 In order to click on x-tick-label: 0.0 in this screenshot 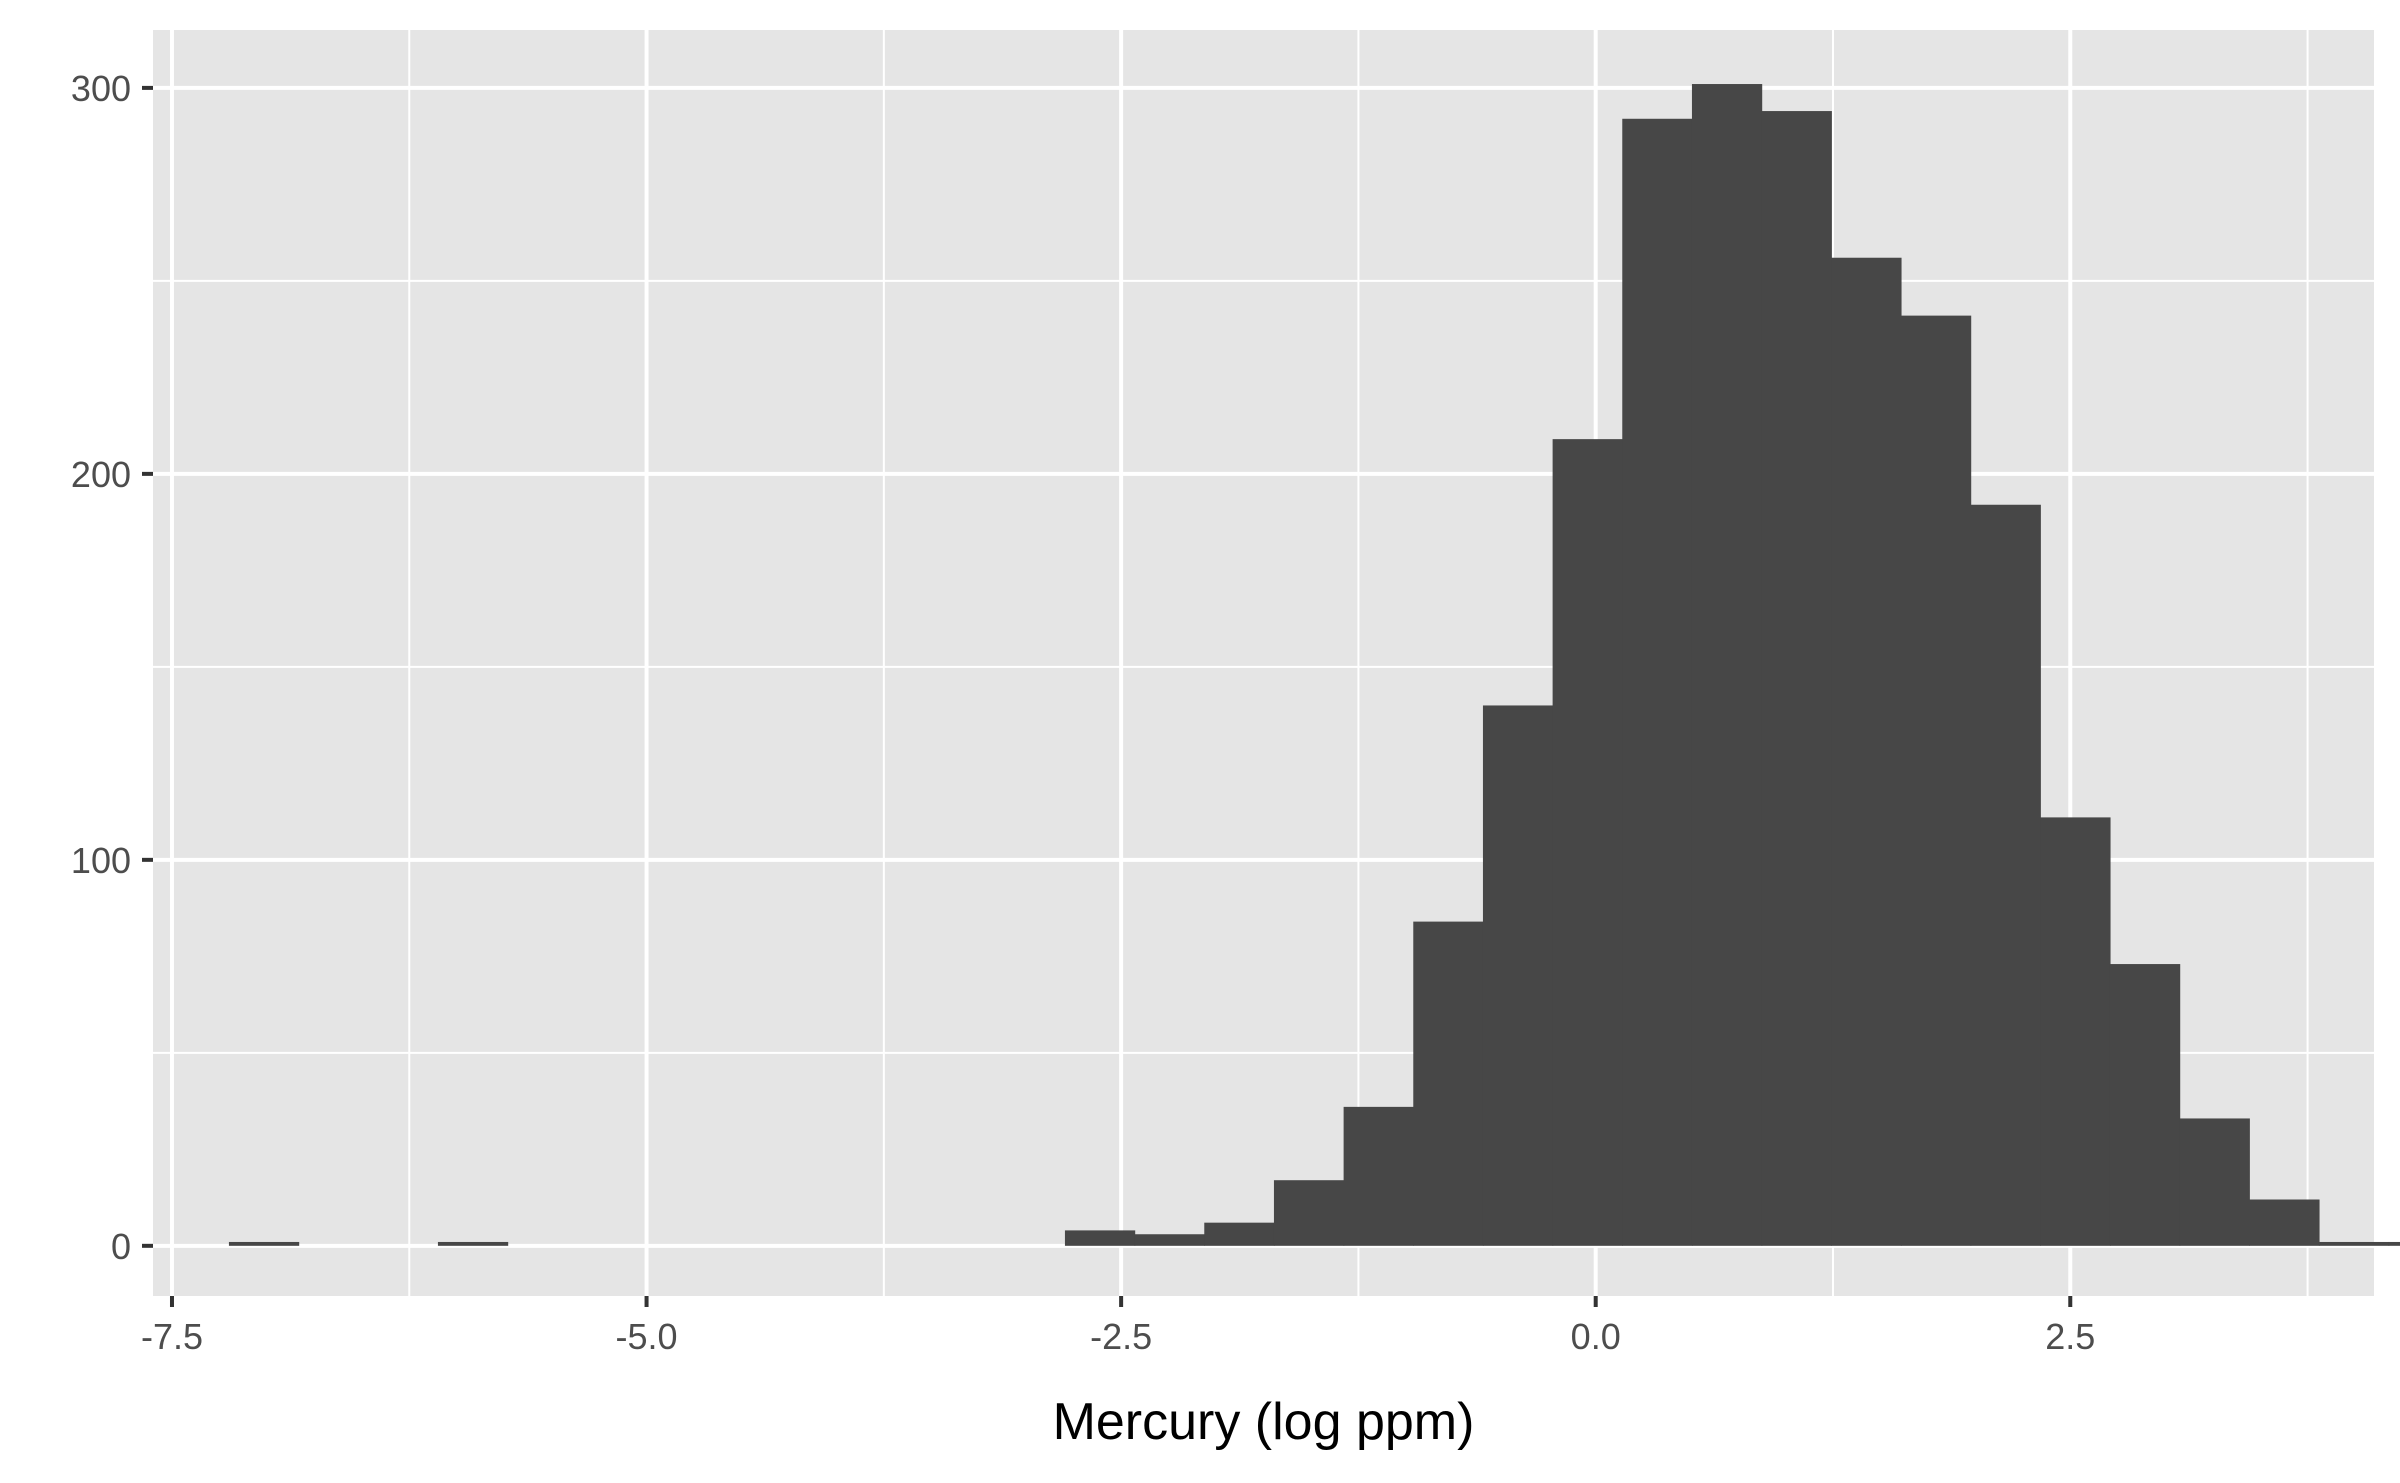, I will do `click(1596, 1336)`.